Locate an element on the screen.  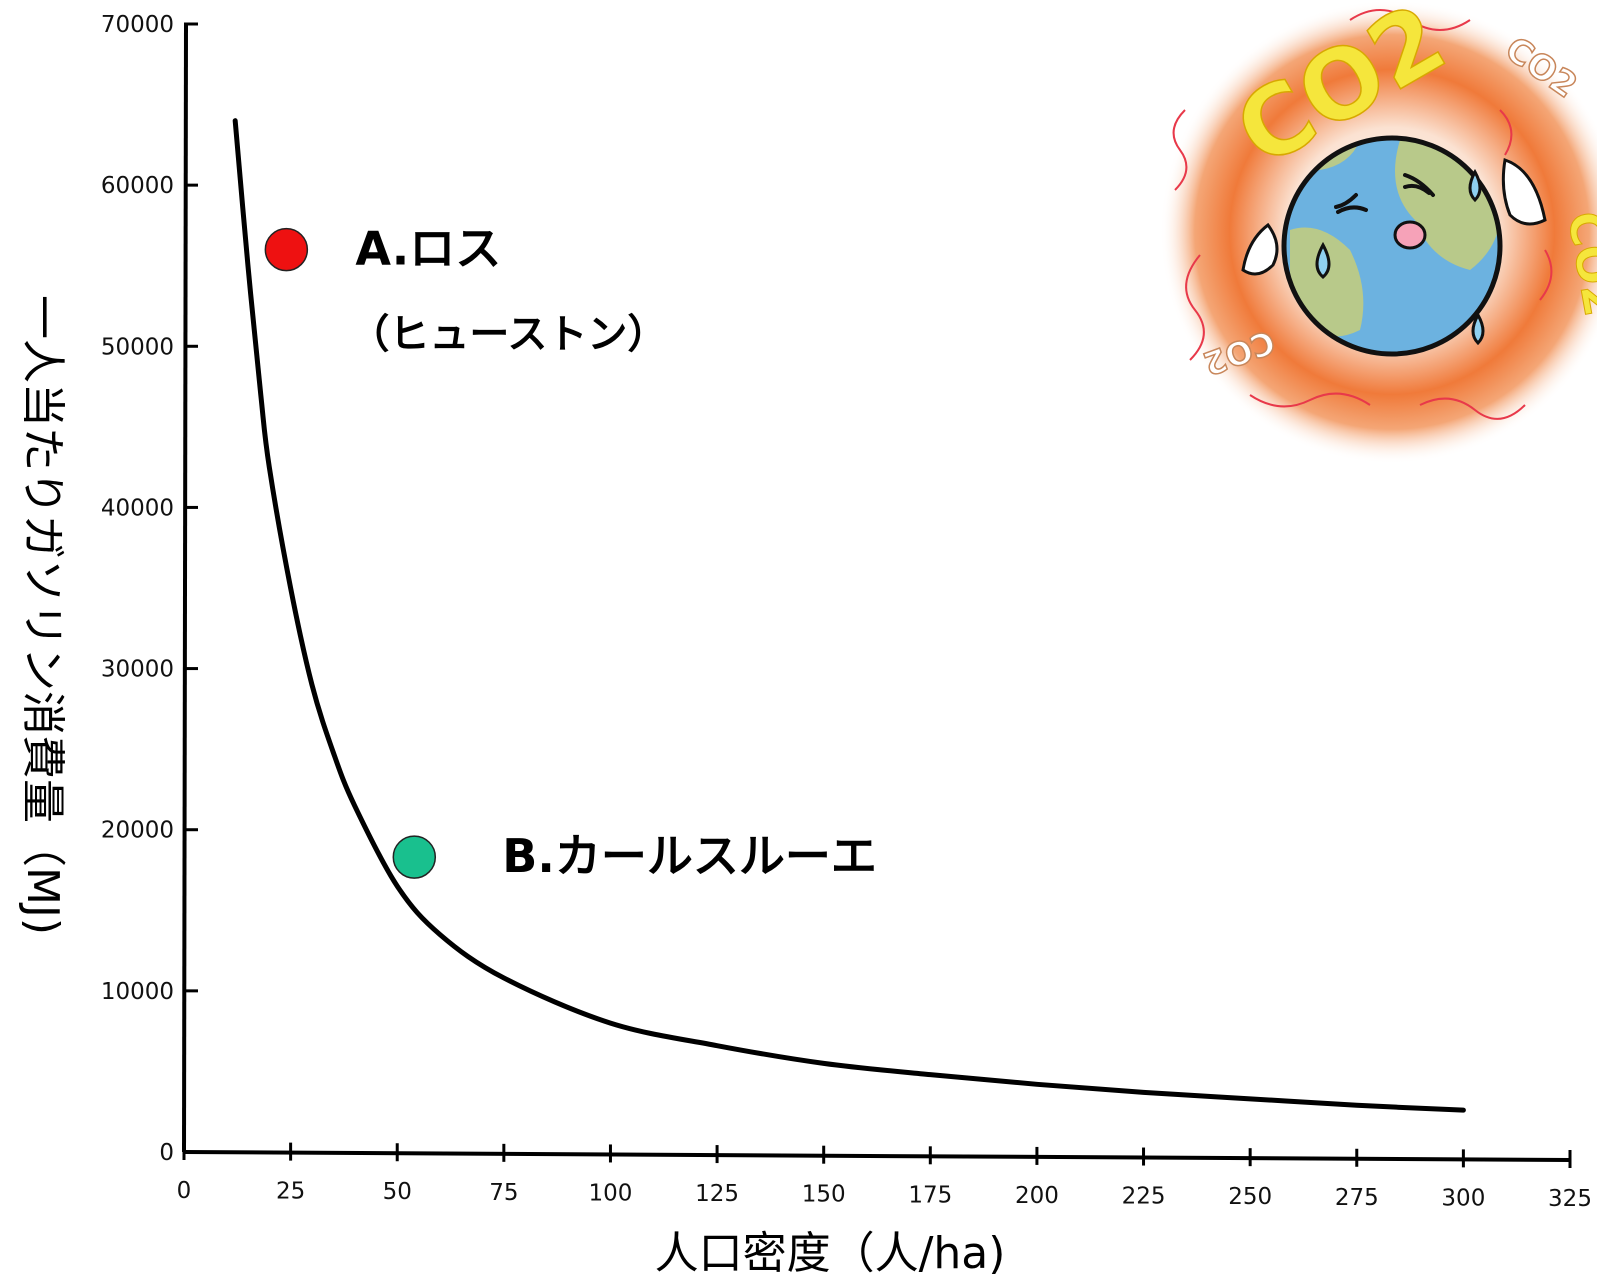
x-tick-label: 325 is located at coordinates (1570, 1199).